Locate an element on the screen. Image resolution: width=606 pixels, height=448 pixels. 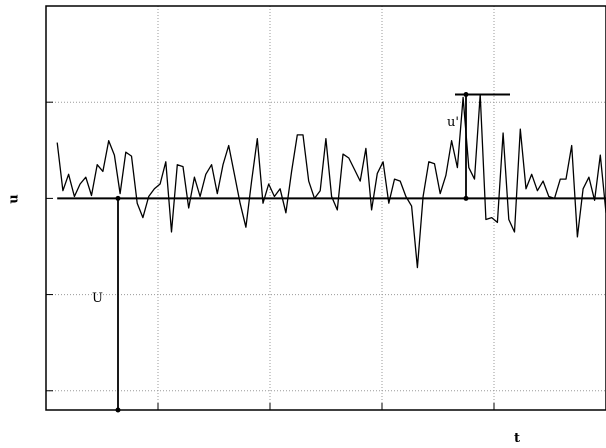
fluctuation-marker-dot-top is located at coordinates (466, 94).